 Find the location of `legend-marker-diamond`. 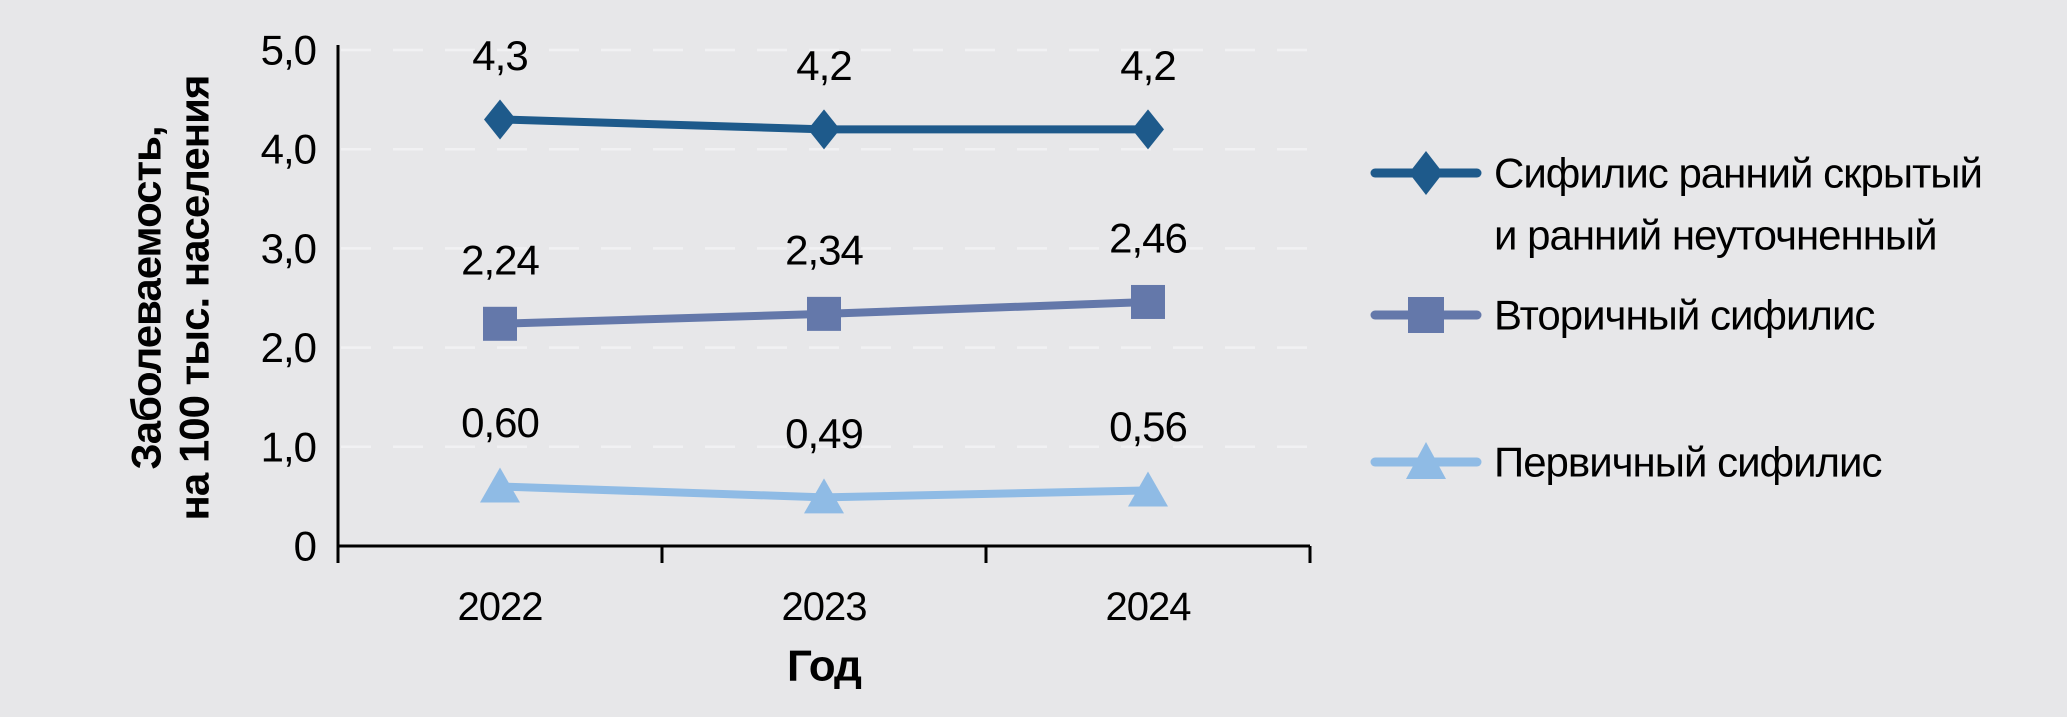

legend-marker-diamond is located at coordinates (1426, 173).